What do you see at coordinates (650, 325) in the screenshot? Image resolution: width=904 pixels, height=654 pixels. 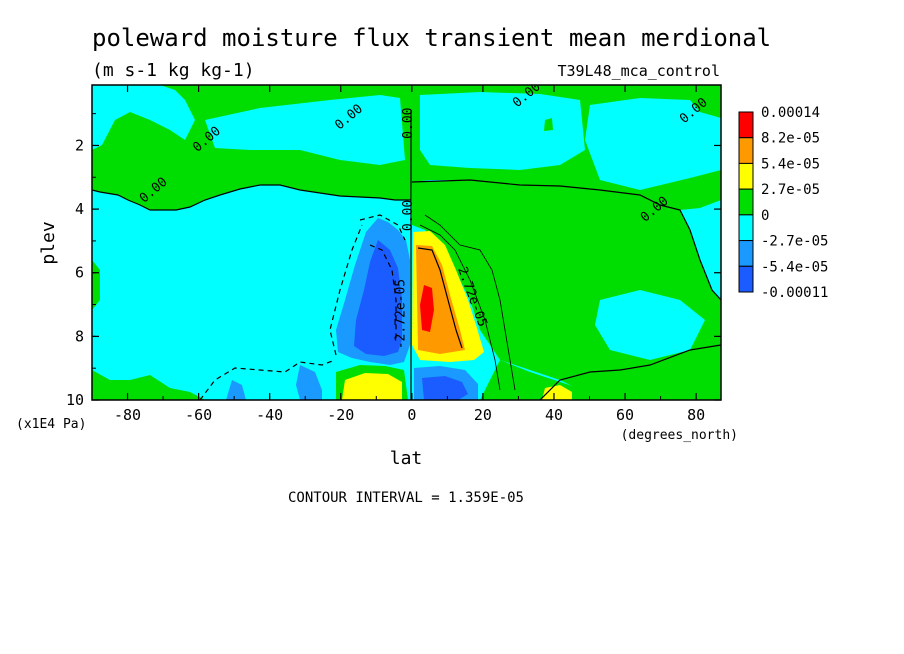 I see `right-surface-cyan-pocket` at bounding box center [650, 325].